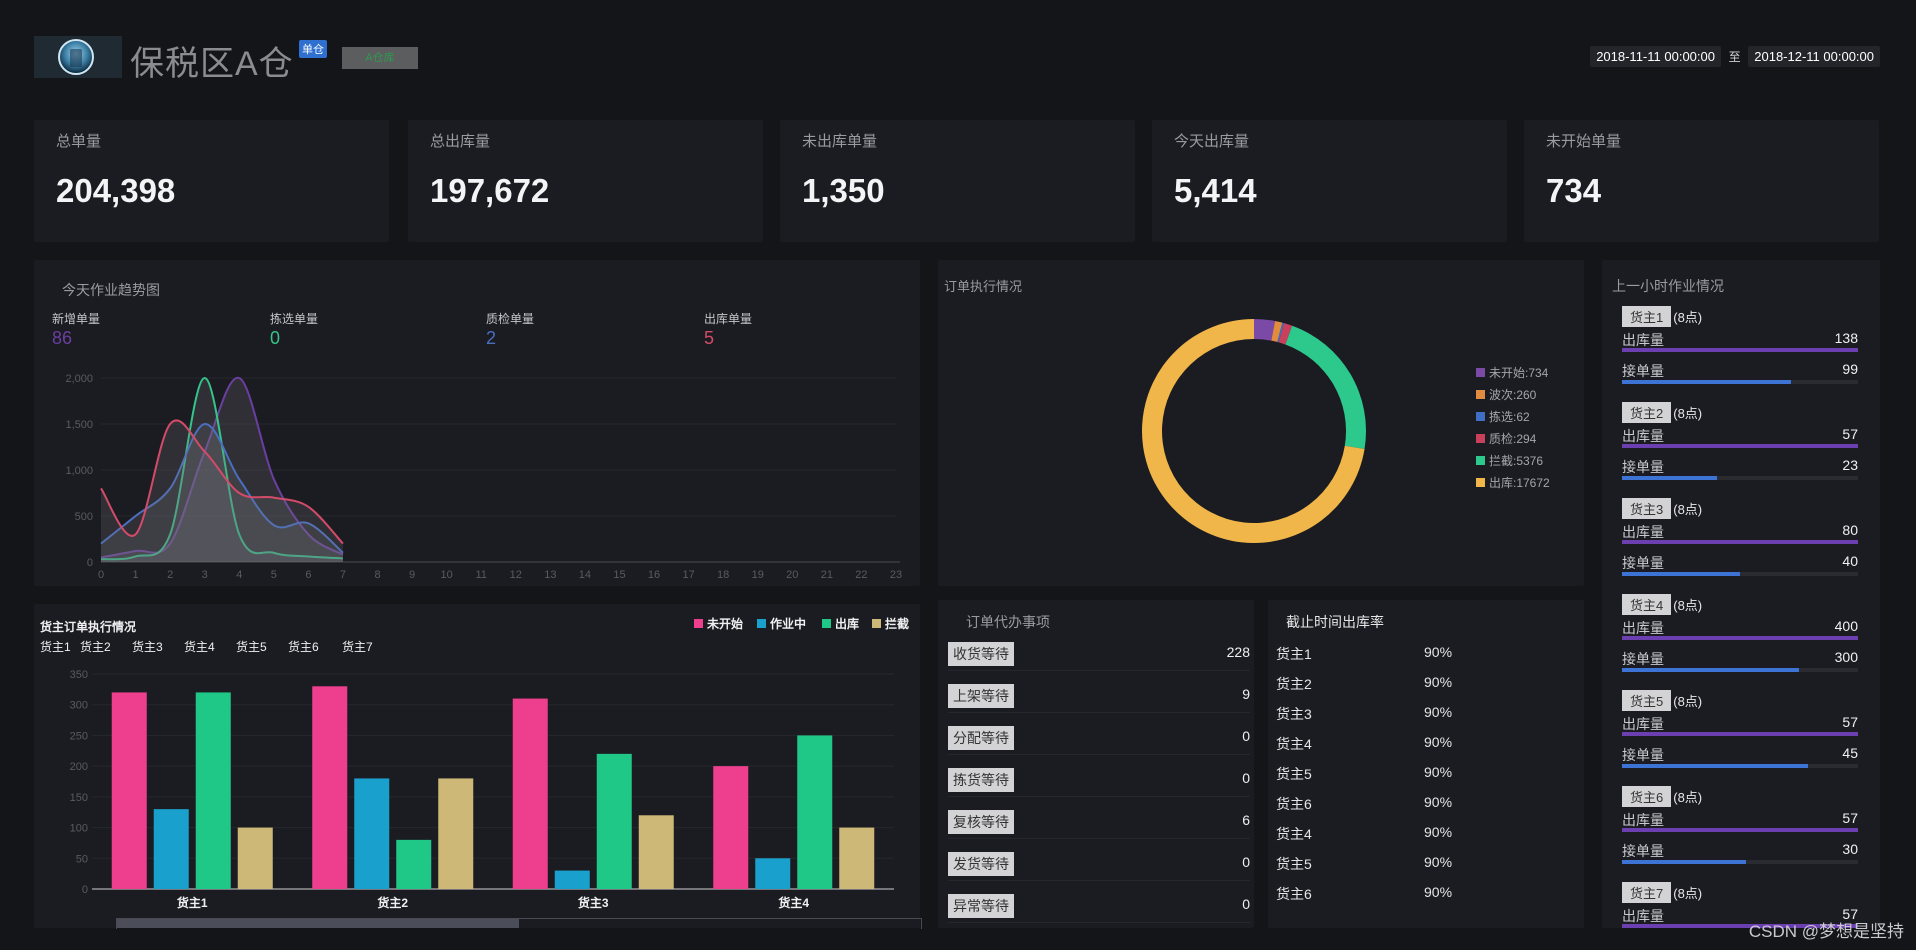 The height and width of the screenshot is (950, 1916). I want to click on owner-tag: 货主7, so click(1647, 892).